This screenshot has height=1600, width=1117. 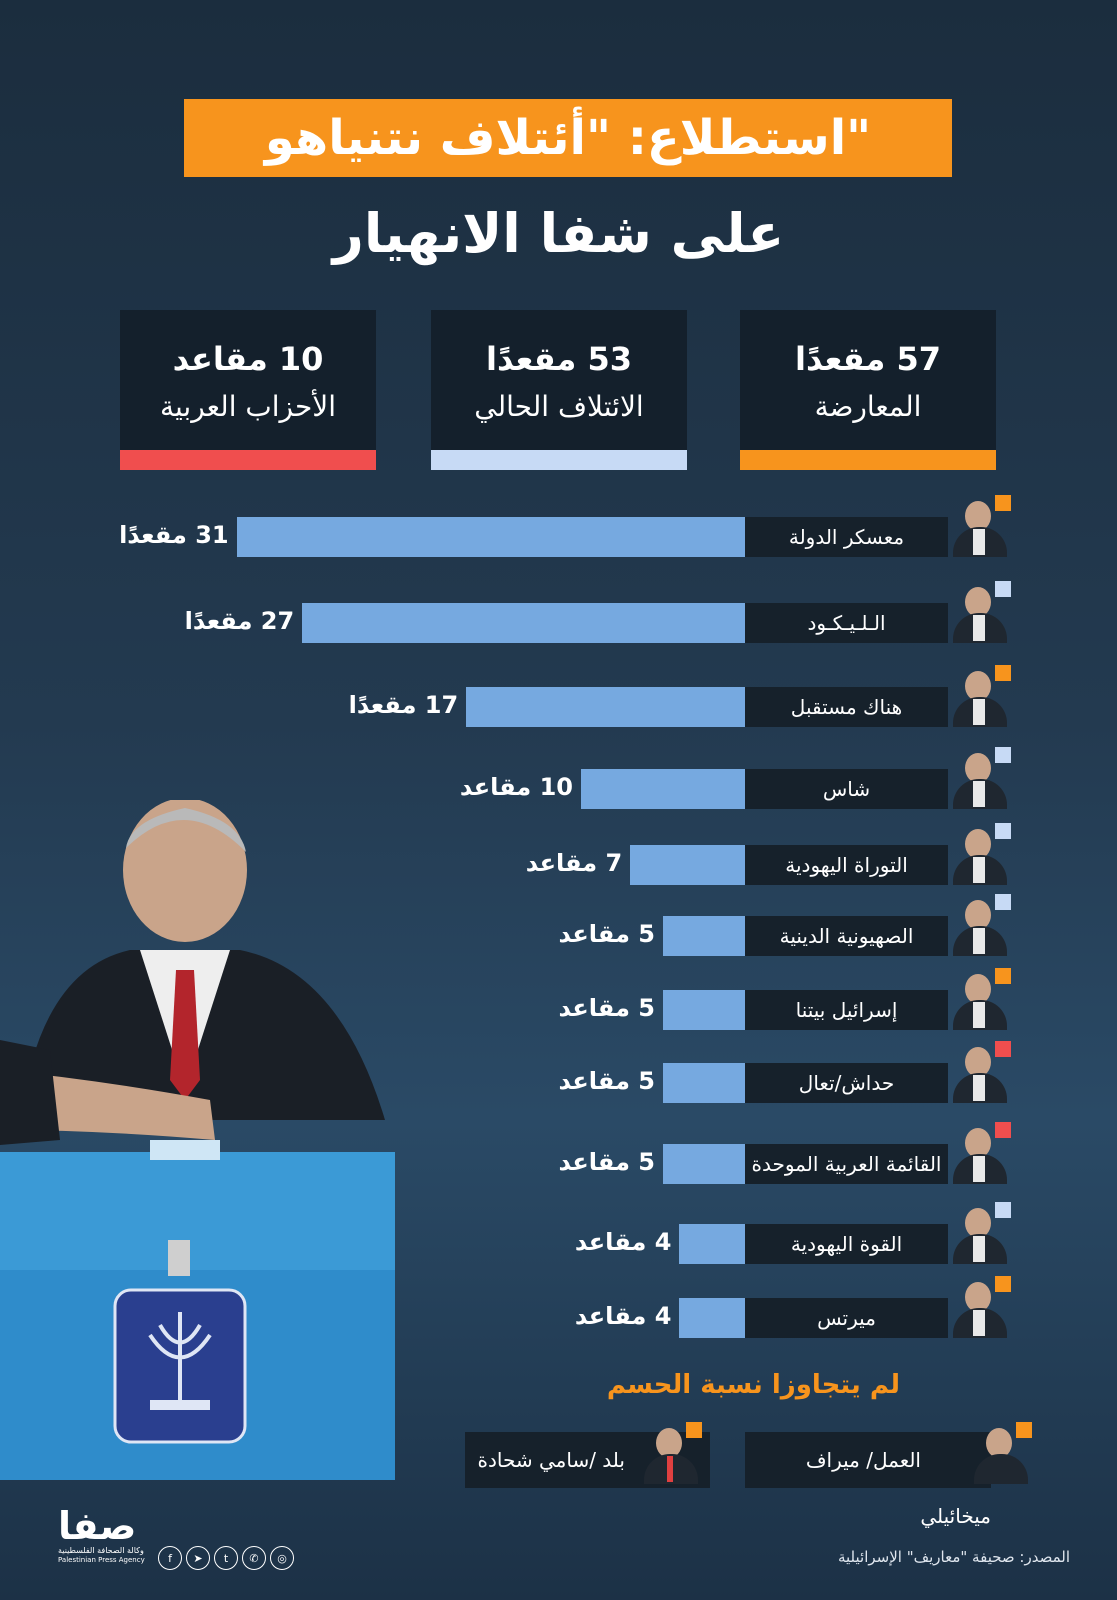 I want to click on party-label: الصهيونية الدينية, so click(x=846, y=936).